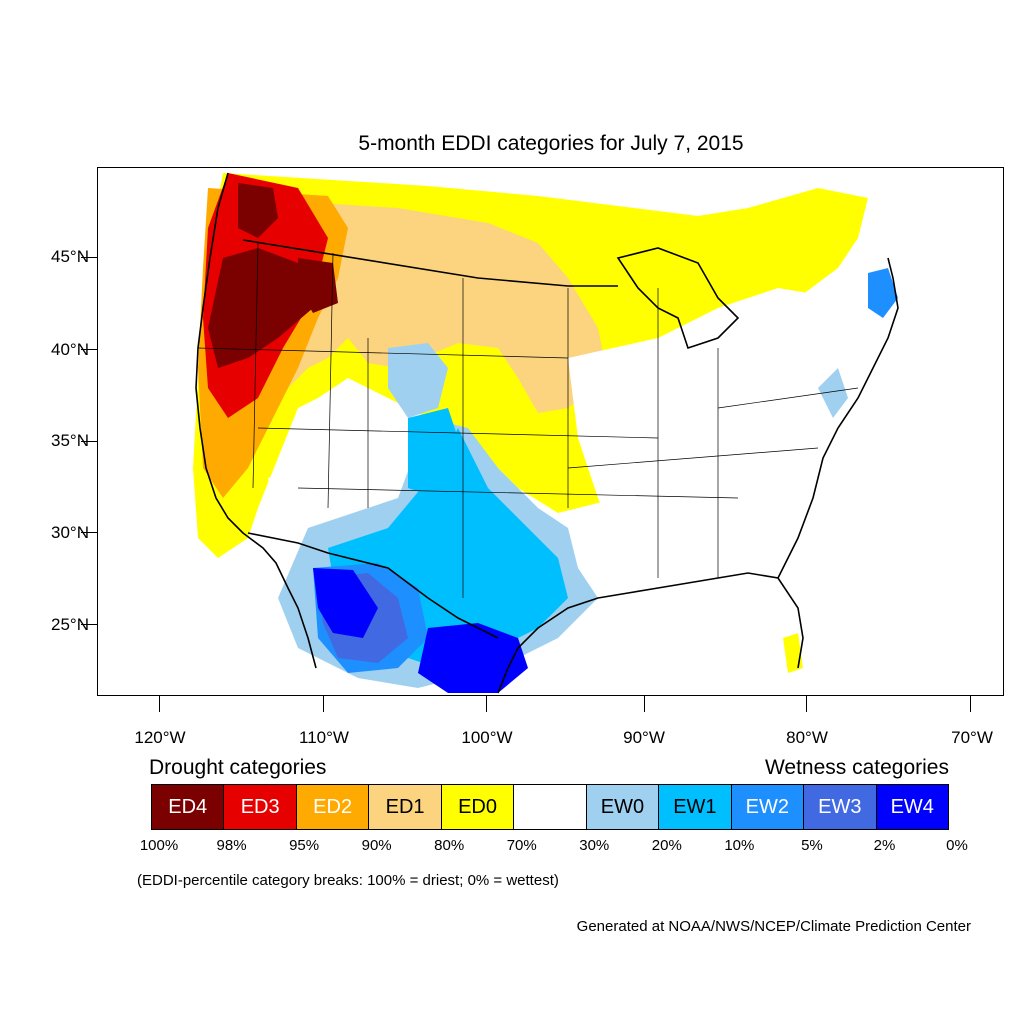  I want to click on canada-border, so click(430, 263).